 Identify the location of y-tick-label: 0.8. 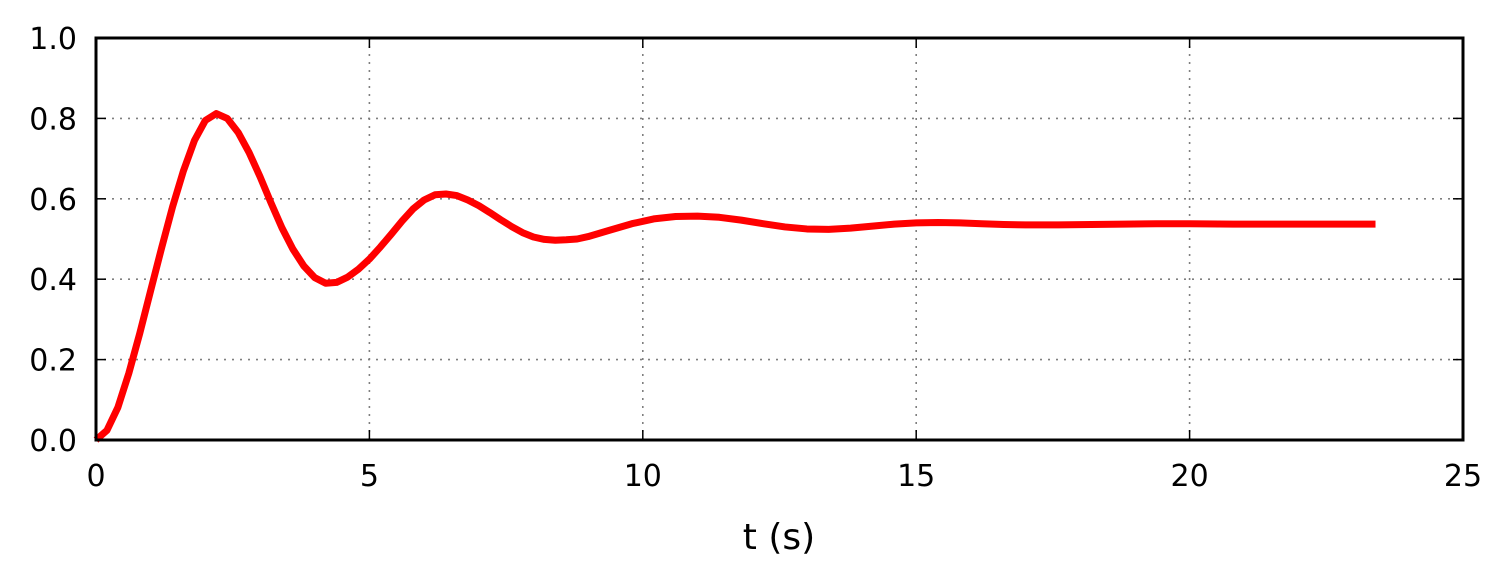
(53, 119).